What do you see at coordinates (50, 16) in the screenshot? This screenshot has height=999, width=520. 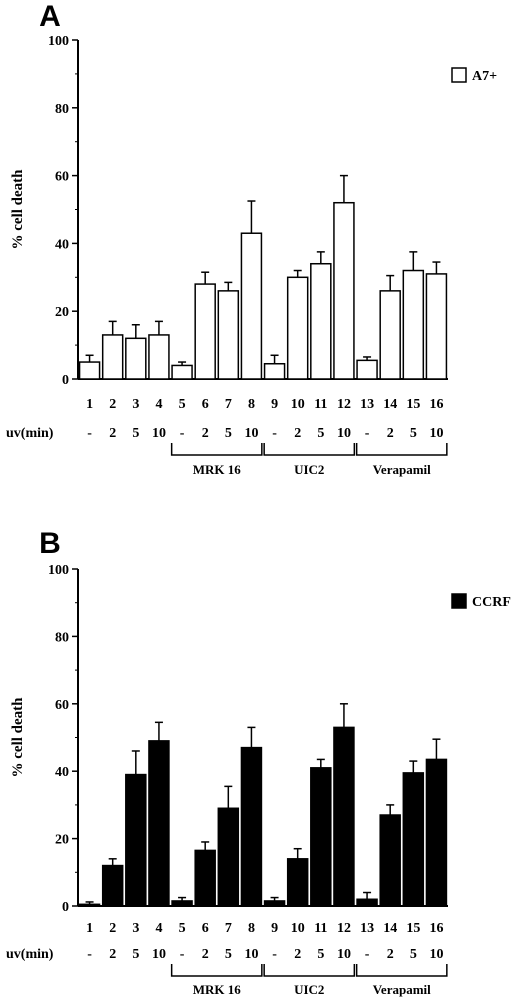 I see `panel-letter: A` at bounding box center [50, 16].